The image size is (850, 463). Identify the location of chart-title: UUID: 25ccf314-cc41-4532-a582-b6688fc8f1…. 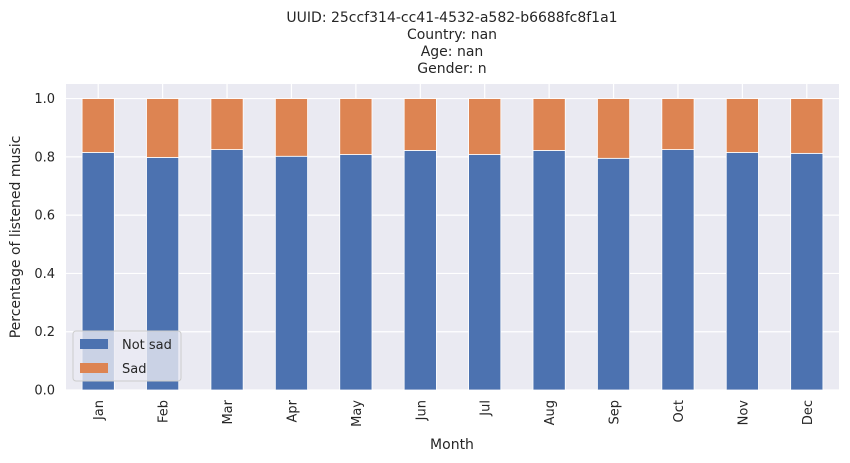
(451, 43).